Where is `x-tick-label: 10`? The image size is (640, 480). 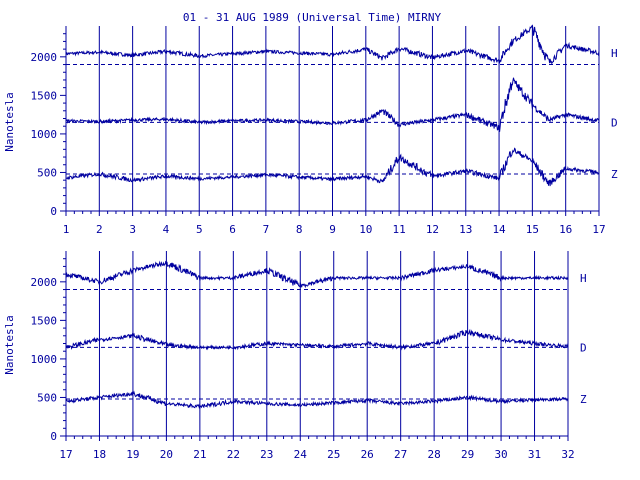
x-tick-label: 10 is located at coordinates (365, 229).